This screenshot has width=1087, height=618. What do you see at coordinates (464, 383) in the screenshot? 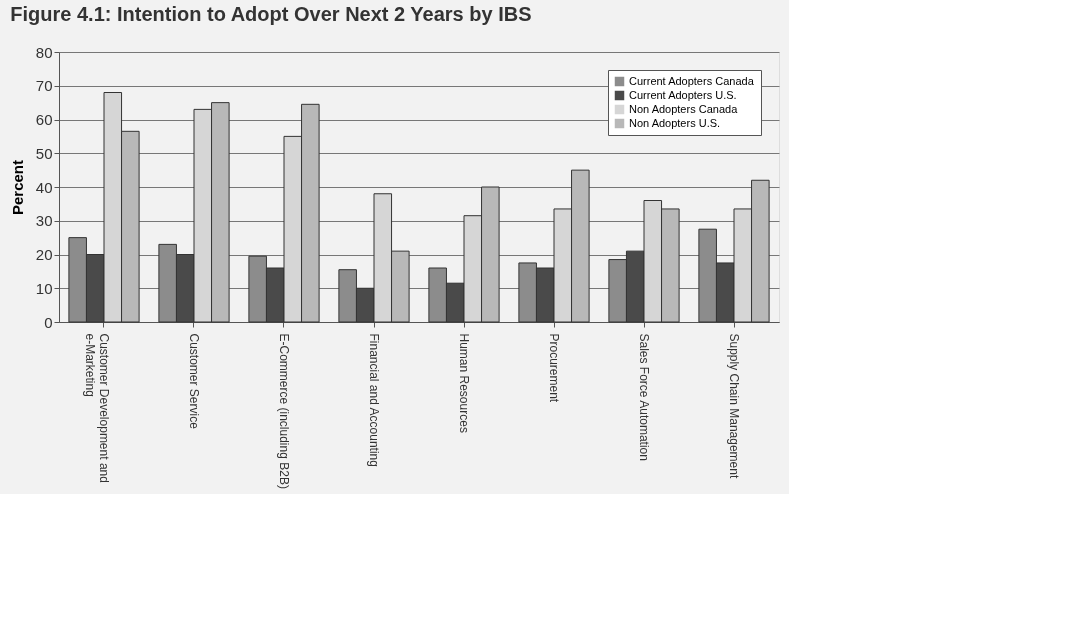
I see `x-tick-label: Human Resources` at bounding box center [464, 383].